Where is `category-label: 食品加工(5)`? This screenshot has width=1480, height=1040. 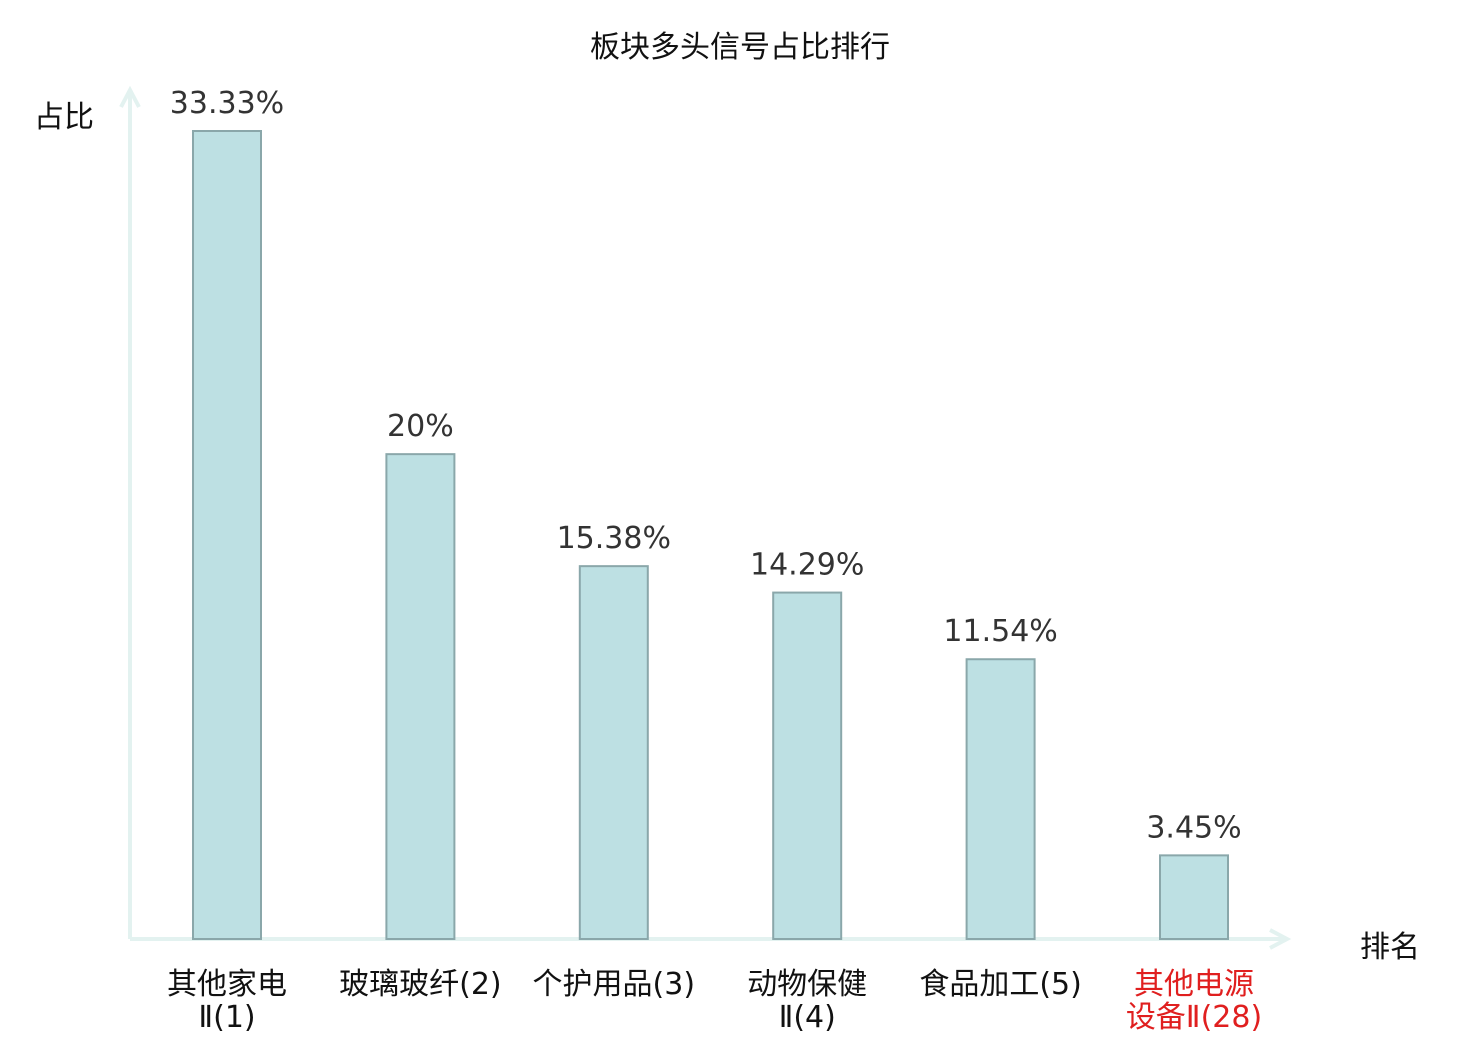 category-label: 食品加工(5) is located at coordinates (1000, 984).